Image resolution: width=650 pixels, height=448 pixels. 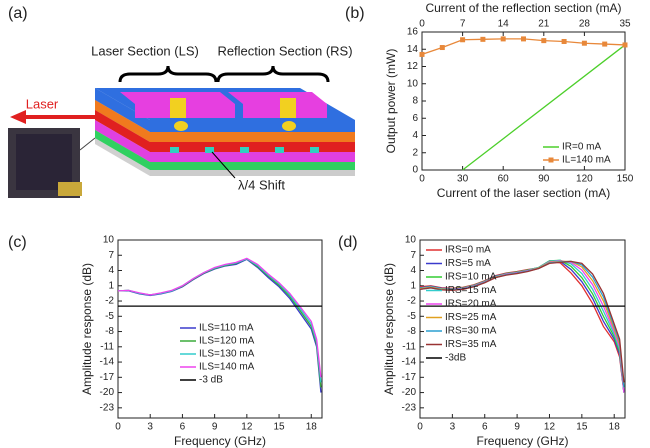 I want to click on x-axis-label: Current of the laser section (mA), so click(x=523, y=193).